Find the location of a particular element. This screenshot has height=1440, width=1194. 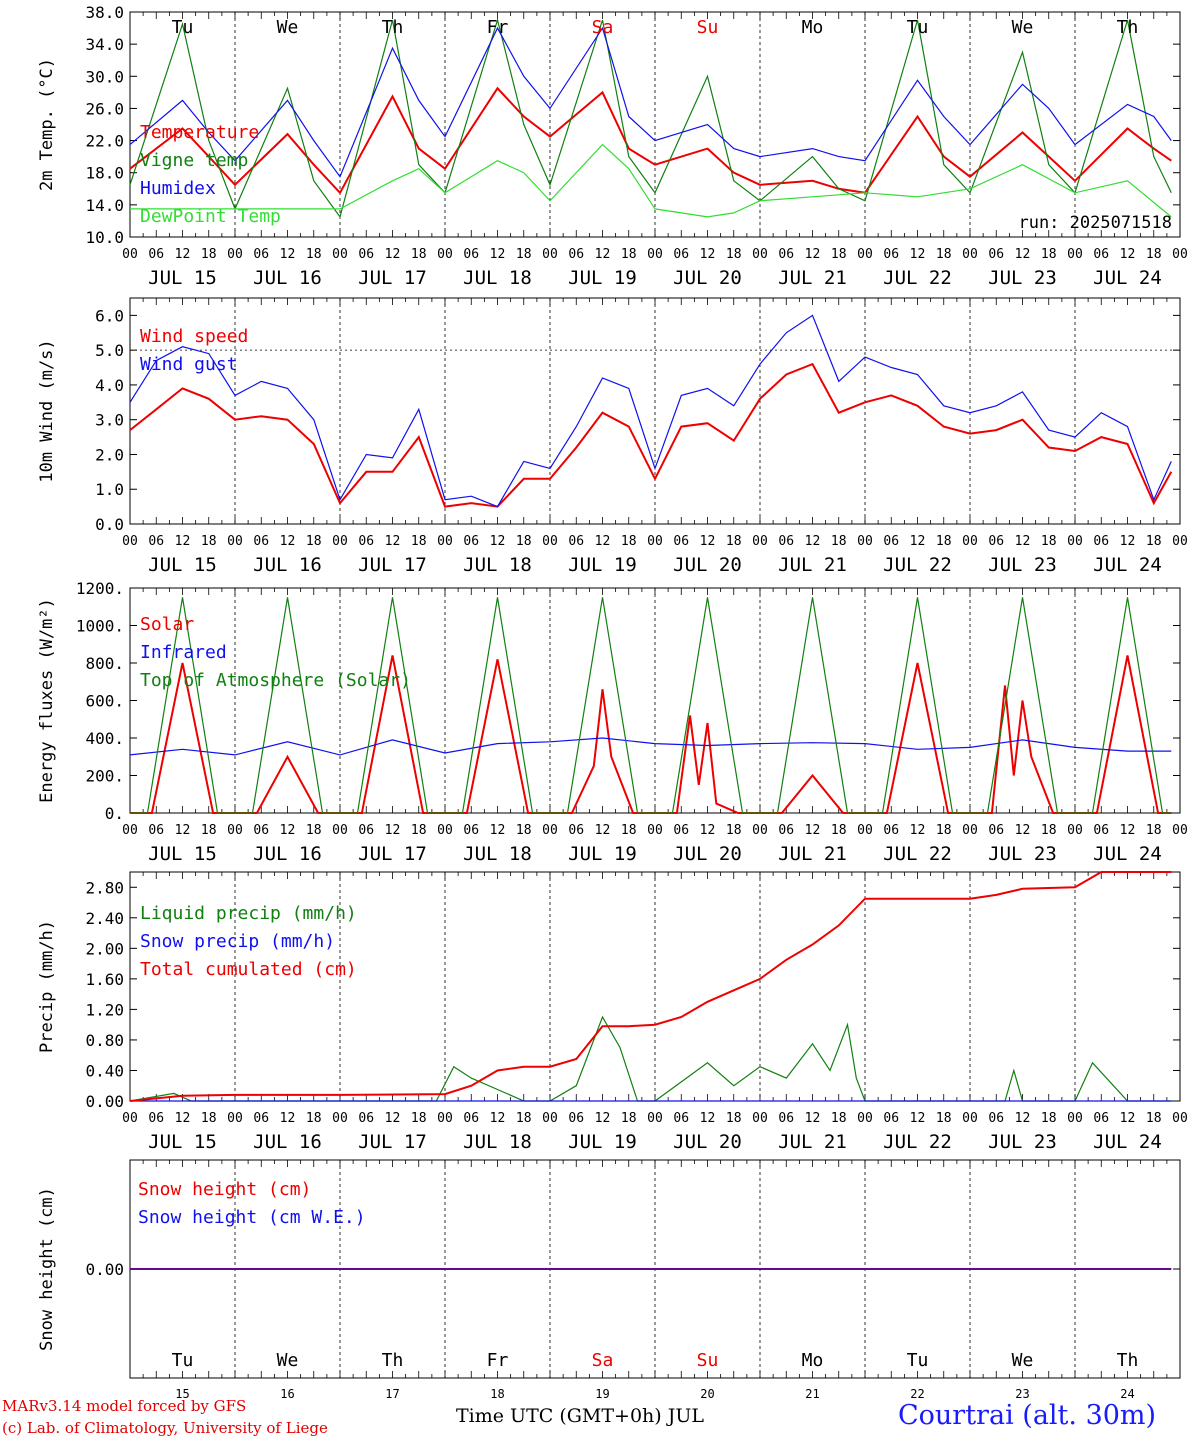

weekday-label-top: Su is located at coordinates (708, 27).